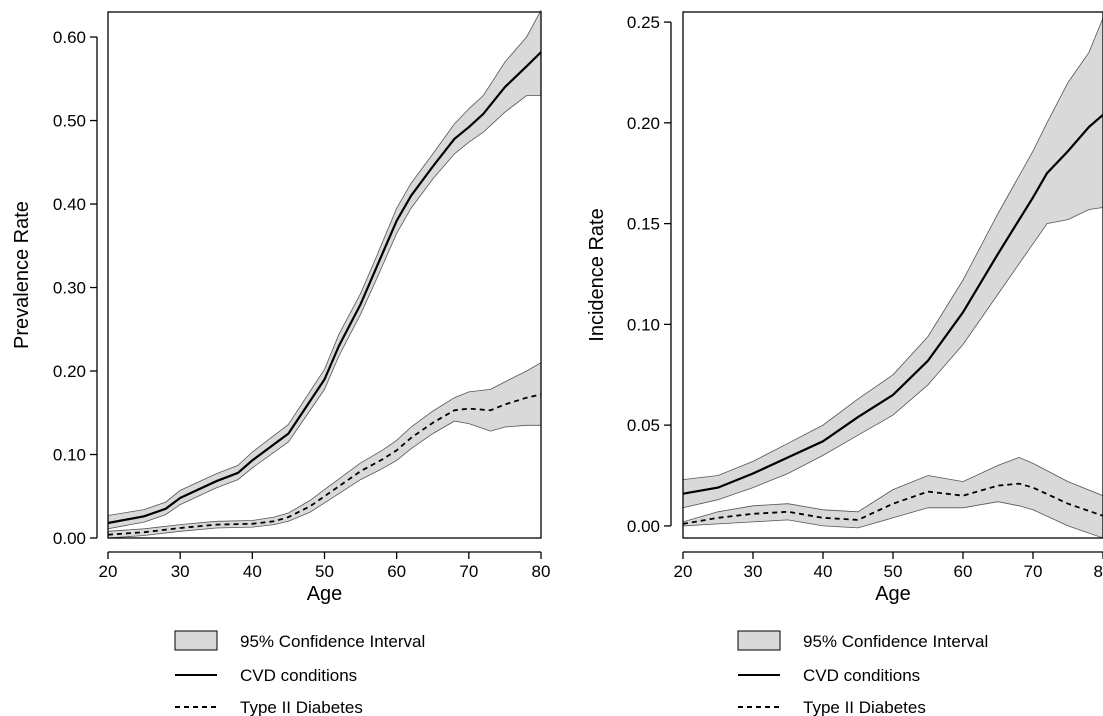 The image size is (1103, 716). I want to click on prevalence-x-axis: 20 30 40 50 60 70 80, so click(325, 566).